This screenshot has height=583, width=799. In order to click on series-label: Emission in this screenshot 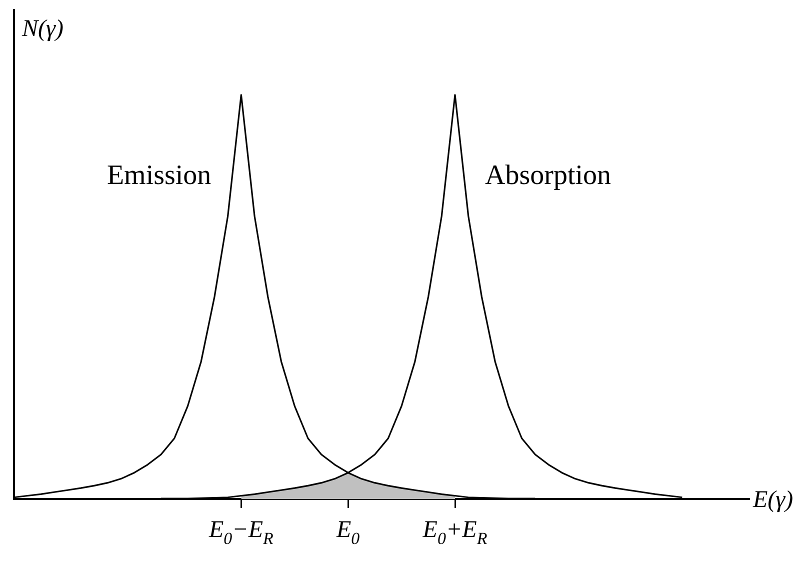, I will do `click(159, 176)`.